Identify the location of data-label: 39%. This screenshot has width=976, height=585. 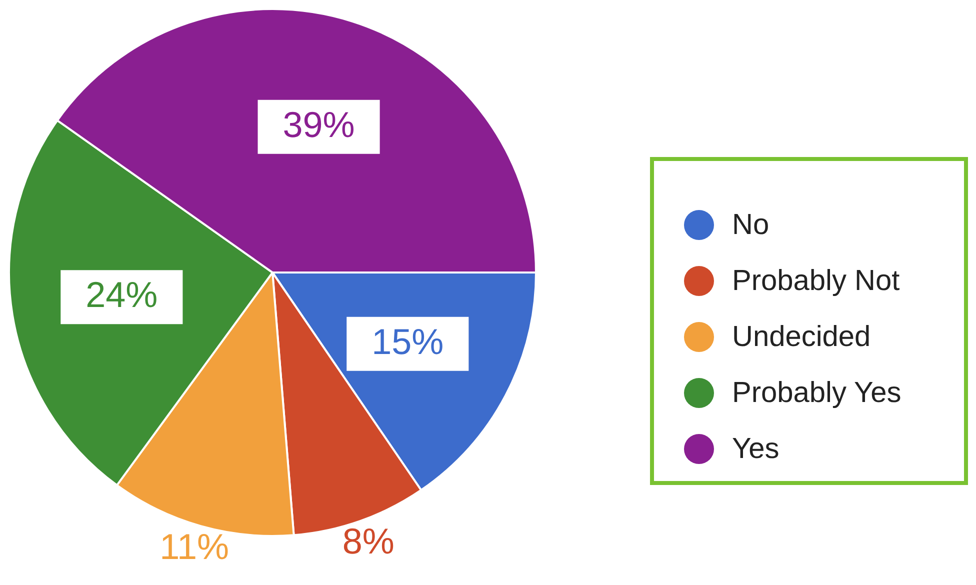
(318, 124).